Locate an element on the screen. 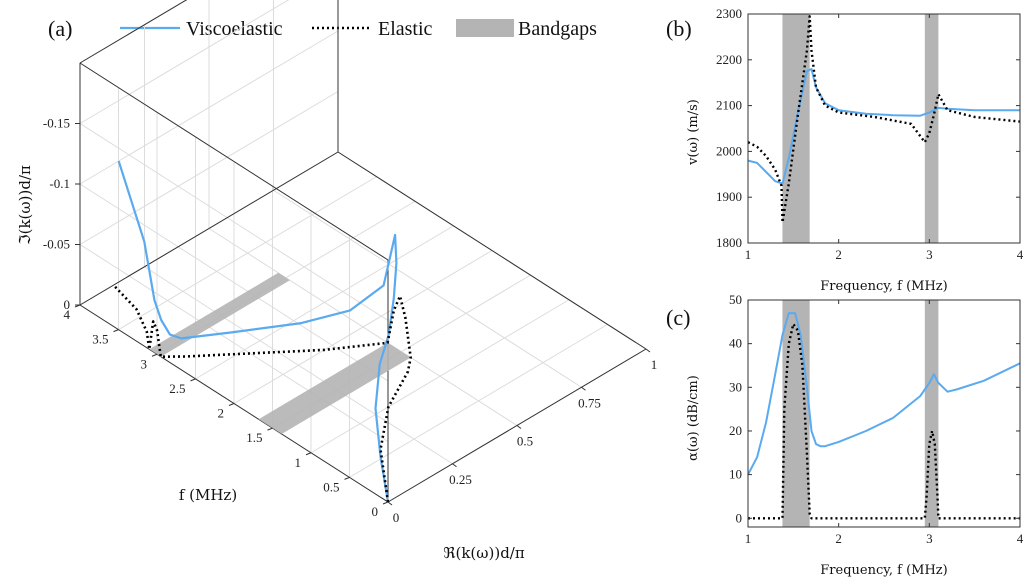  panel-c-y-label: α(ω) (dB/cm) is located at coordinates (693, 418).